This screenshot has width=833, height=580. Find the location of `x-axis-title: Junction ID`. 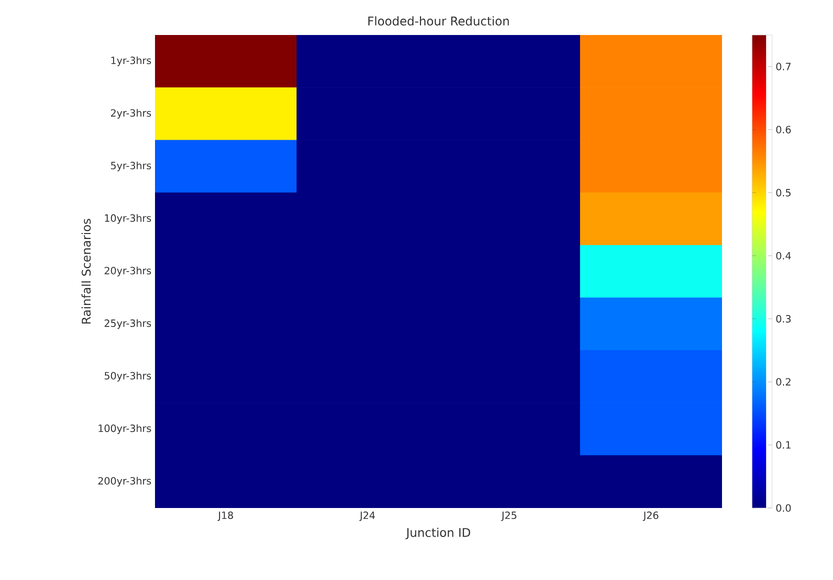

x-axis-title: Junction ID is located at coordinates (438, 534).